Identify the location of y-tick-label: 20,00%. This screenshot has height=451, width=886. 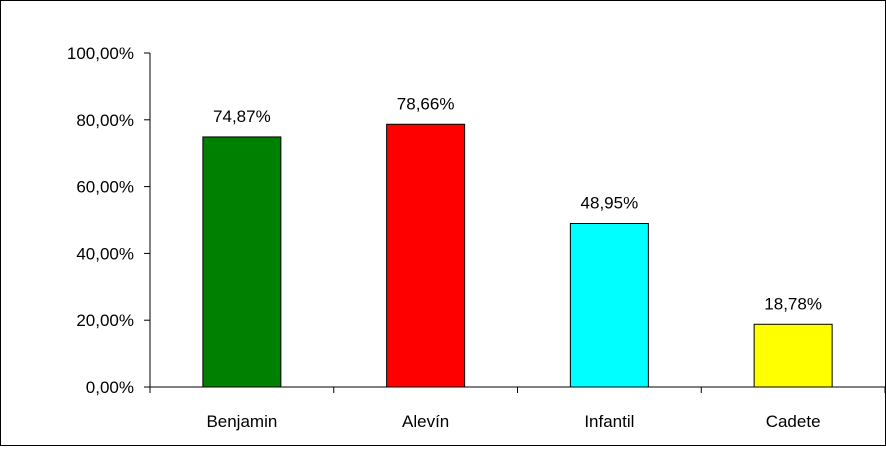
(105, 320).